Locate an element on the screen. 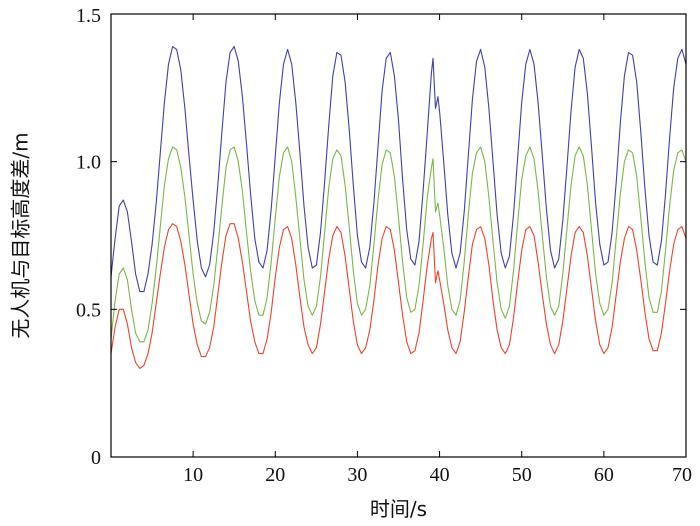 The height and width of the screenshot is (526, 700). x-tick-label: 10 is located at coordinates (193, 475).